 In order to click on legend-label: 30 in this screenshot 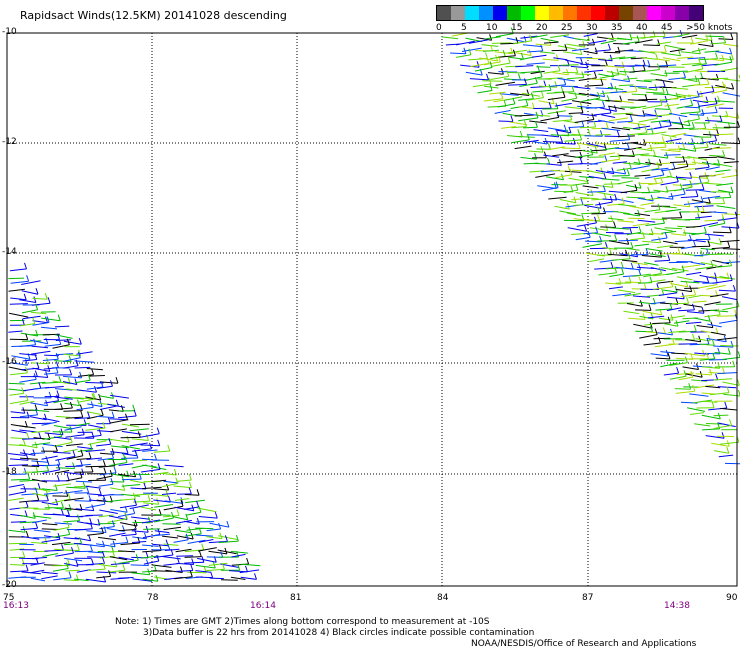, I will do `click(592, 28)`.